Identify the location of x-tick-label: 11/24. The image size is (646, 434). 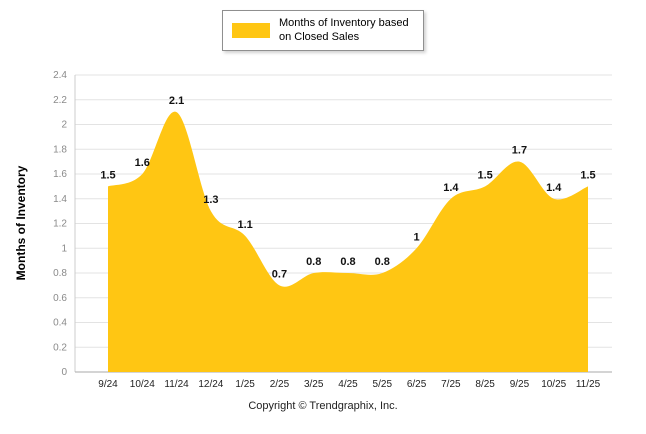
(176, 384).